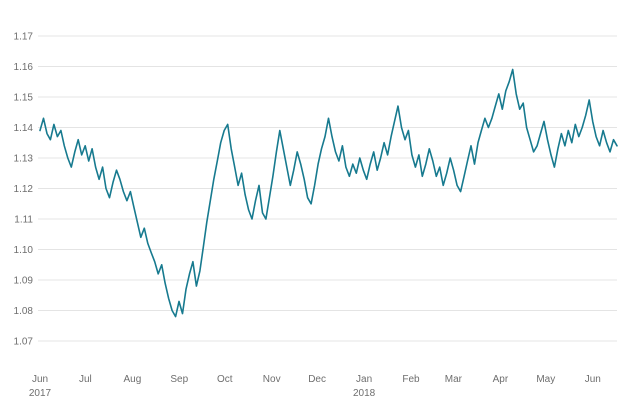 Image resolution: width=624 pixels, height=416 pixels. What do you see at coordinates (179, 379) in the screenshot?
I see `x-axis-month-label: Sep` at bounding box center [179, 379].